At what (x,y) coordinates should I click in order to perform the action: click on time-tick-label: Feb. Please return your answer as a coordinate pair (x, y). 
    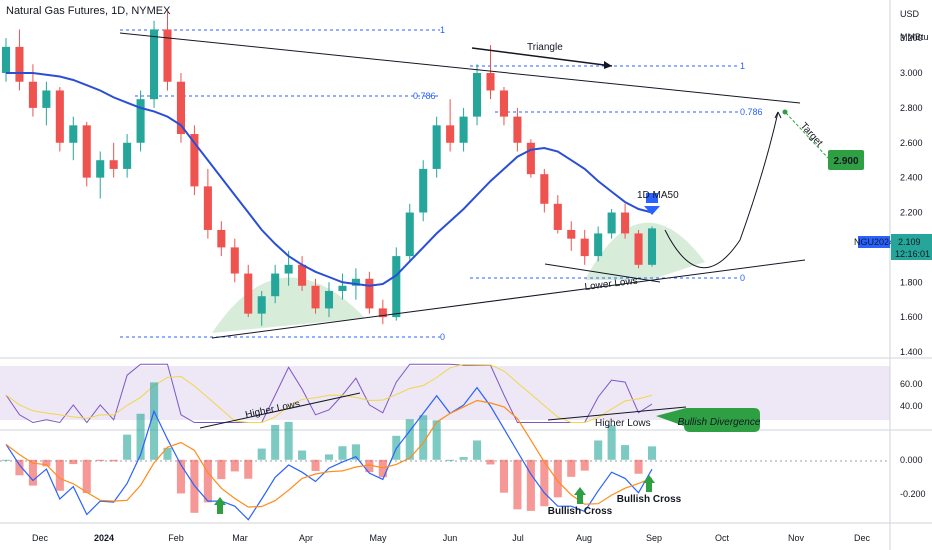
    Looking at the image, I should click on (176, 538).